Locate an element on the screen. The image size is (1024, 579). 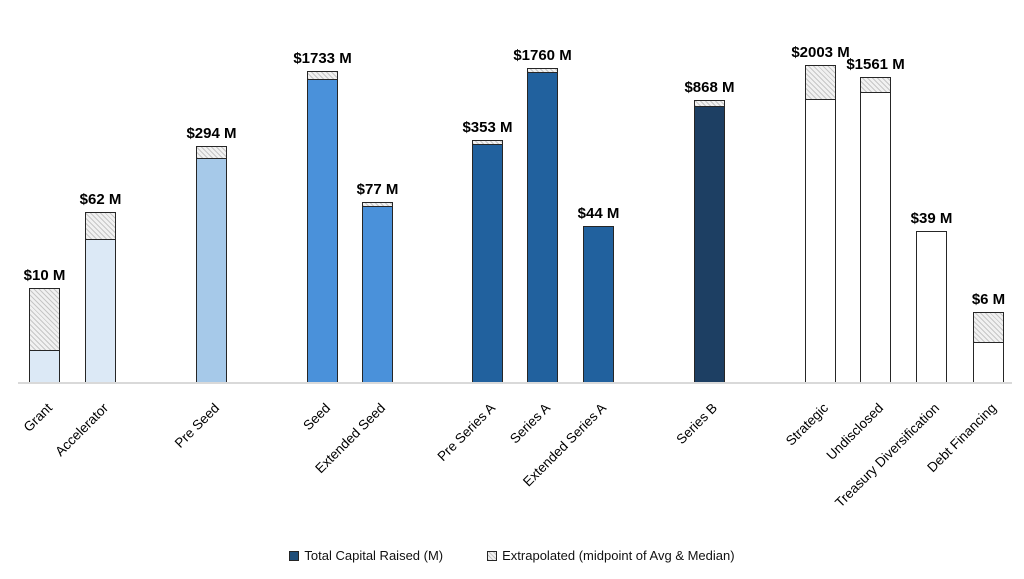
bar-grant is located at coordinates (44, 335).